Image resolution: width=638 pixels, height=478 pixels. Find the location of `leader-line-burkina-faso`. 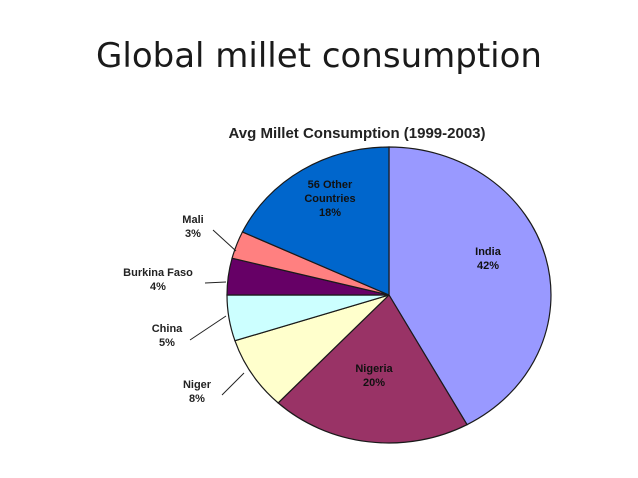

leader-line-burkina-faso is located at coordinates (215, 282).